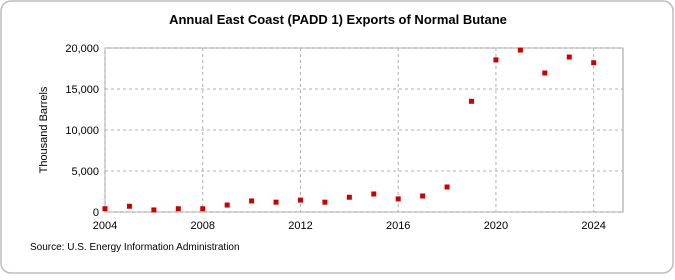 The width and height of the screenshot is (675, 280). What do you see at coordinates (96, 213) in the screenshot?
I see `y-tick-label: 0` at bounding box center [96, 213].